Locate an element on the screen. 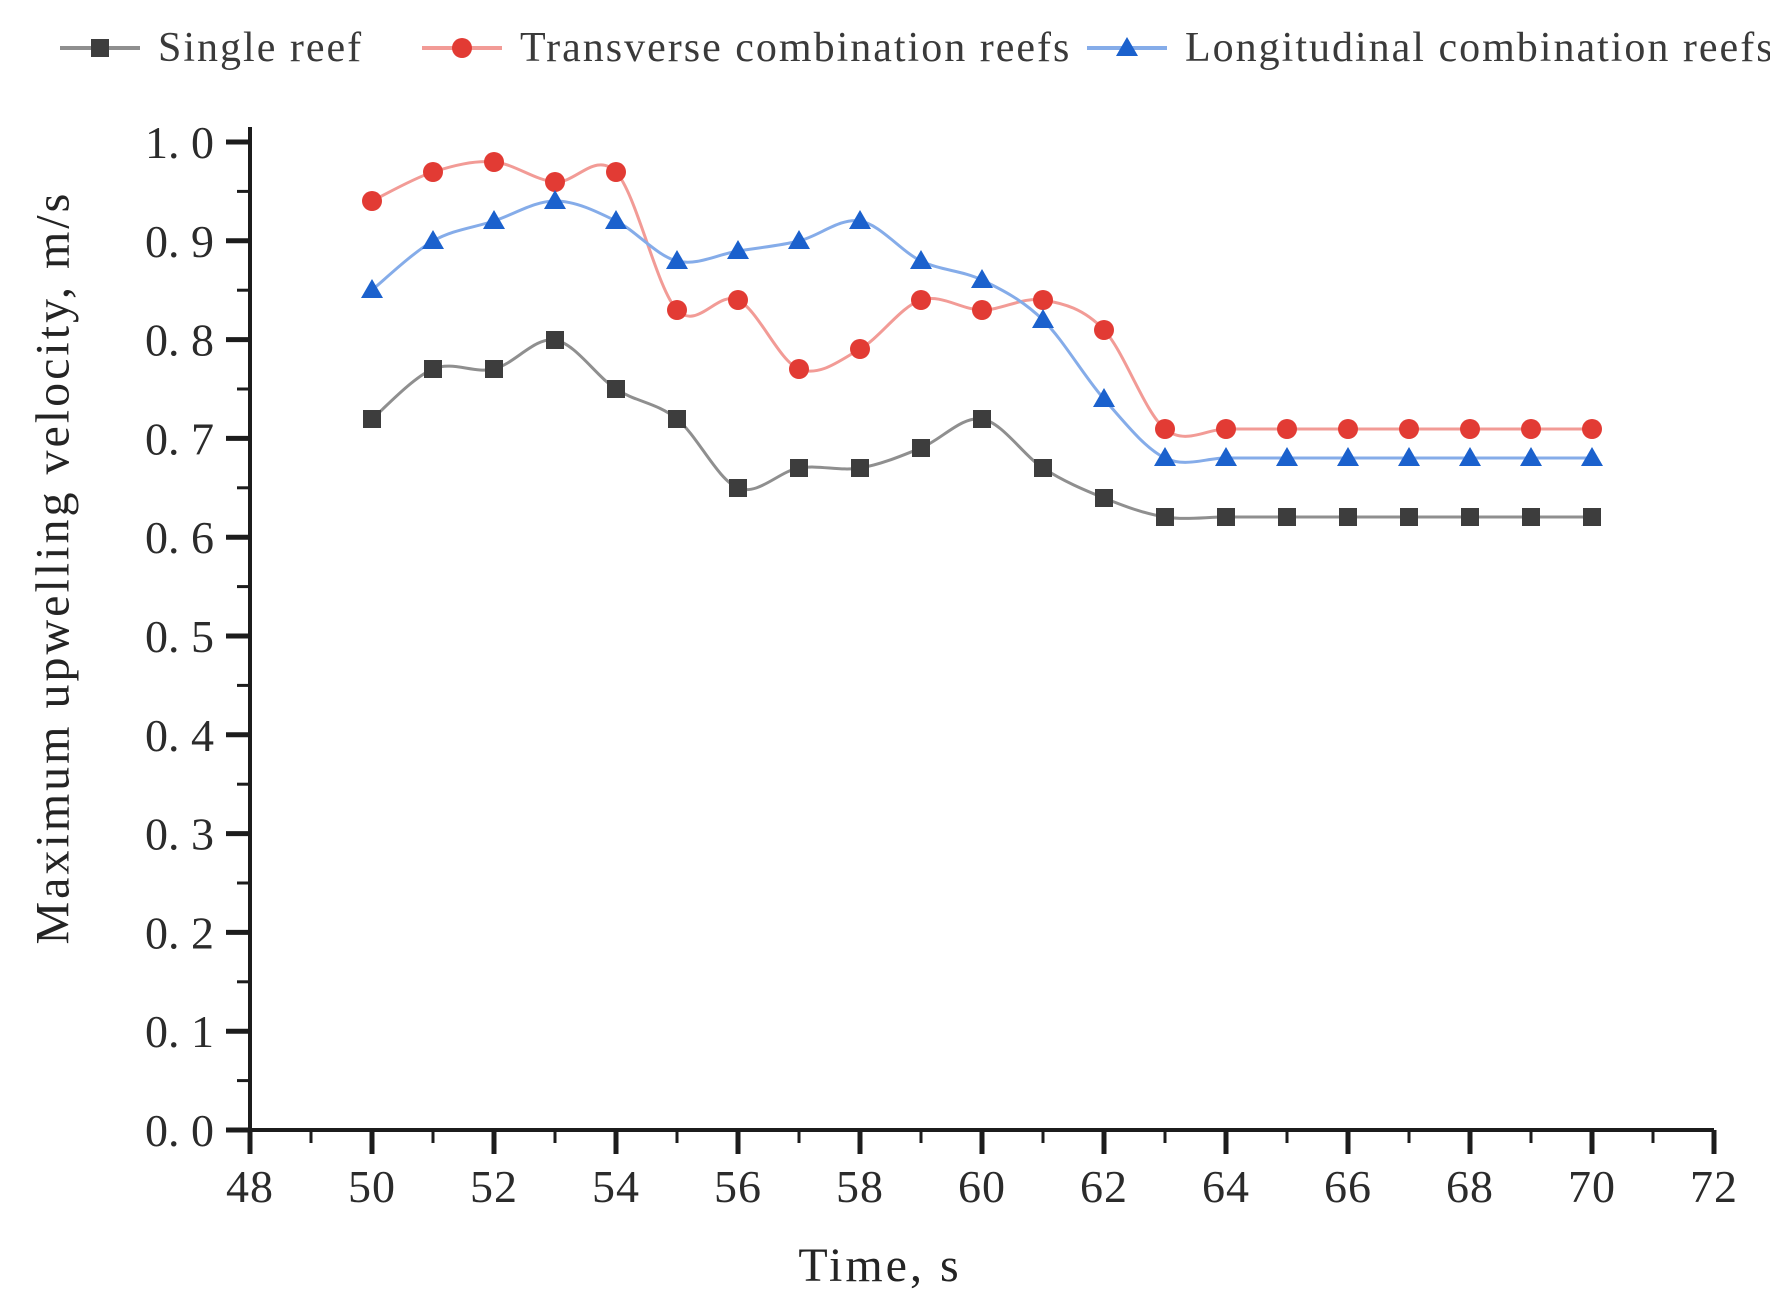 The width and height of the screenshot is (1770, 1311). svg-text: 0. 7 is located at coordinates (179, 438).